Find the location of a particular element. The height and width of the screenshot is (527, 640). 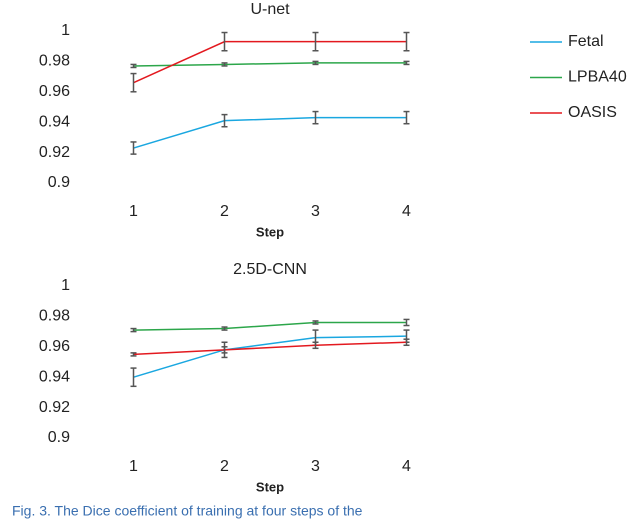

chart-title: U-net is located at coordinates (270, 9).